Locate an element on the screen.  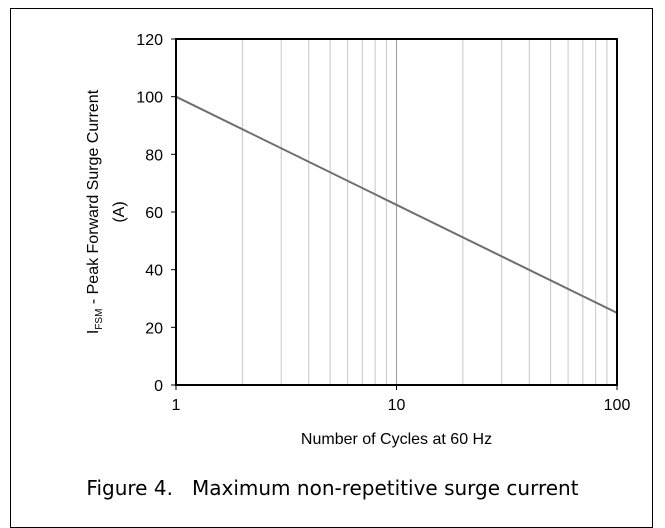
y-tick-label: 120 is located at coordinates (149, 40).